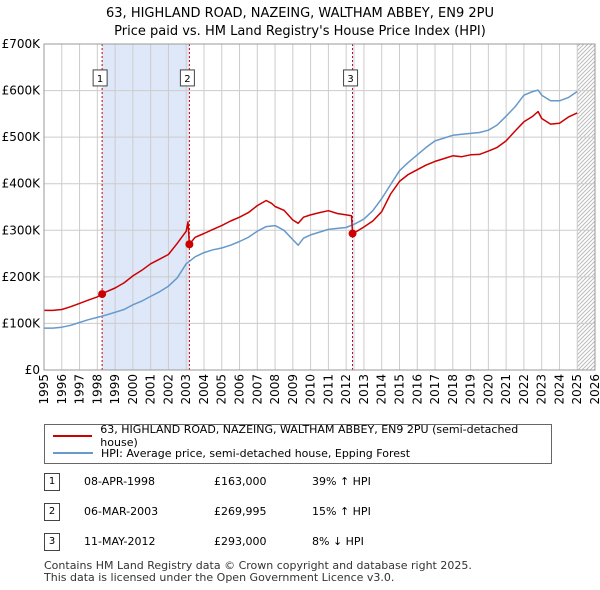 The image size is (600, 590). What do you see at coordinates (488, 389) in the screenshot?
I see `x-tick-label: 2020` at bounding box center [488, 389].